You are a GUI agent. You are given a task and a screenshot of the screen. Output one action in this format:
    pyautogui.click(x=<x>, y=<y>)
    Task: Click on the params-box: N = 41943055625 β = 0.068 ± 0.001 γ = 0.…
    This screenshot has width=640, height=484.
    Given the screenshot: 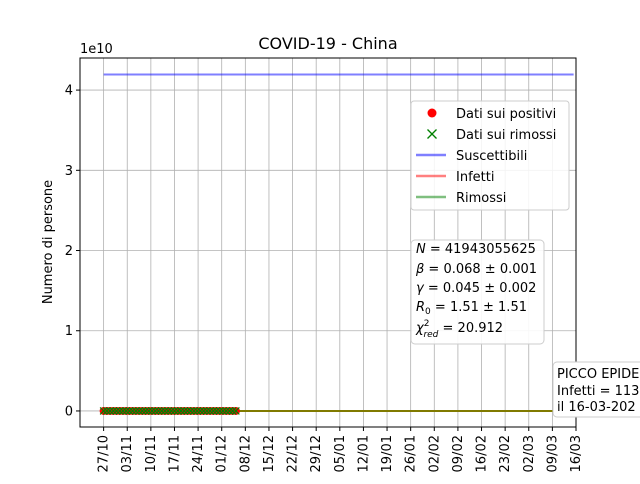 What is the action you would take?
    pyautogui.click(x=477, y=292)
    